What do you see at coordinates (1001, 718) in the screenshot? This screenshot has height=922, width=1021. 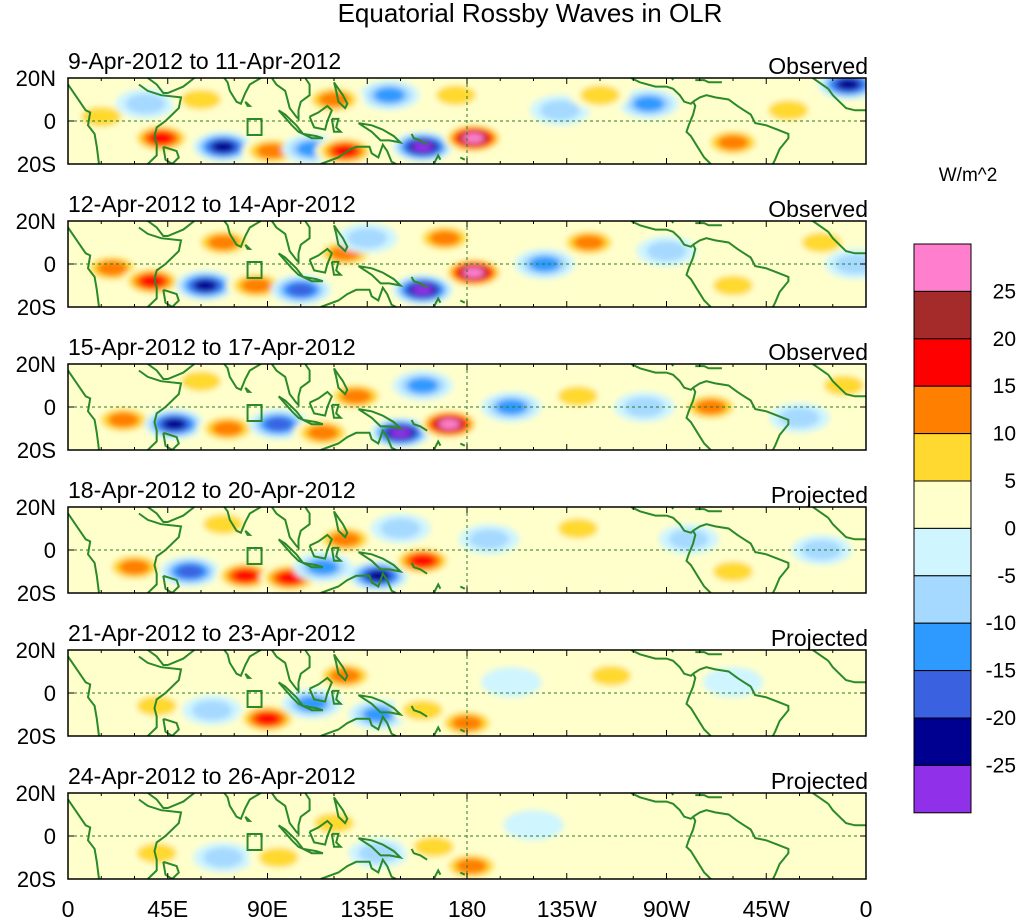 I see `colorbar-label: -20` at bounding box center [1001, 718].